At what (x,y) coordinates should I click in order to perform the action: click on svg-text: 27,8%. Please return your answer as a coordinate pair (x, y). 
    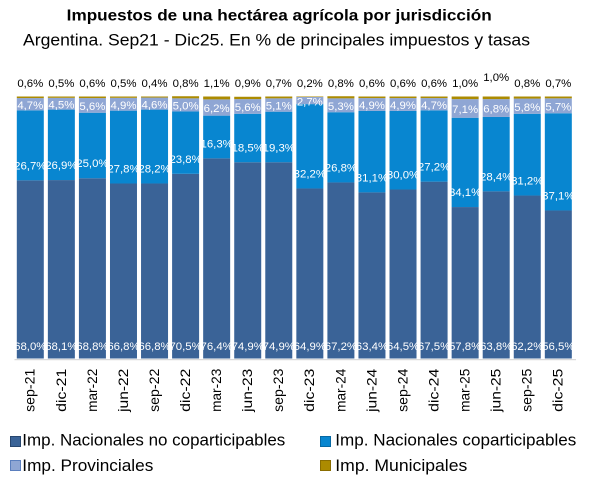
    Looking at the image, I should click on (123, 169).